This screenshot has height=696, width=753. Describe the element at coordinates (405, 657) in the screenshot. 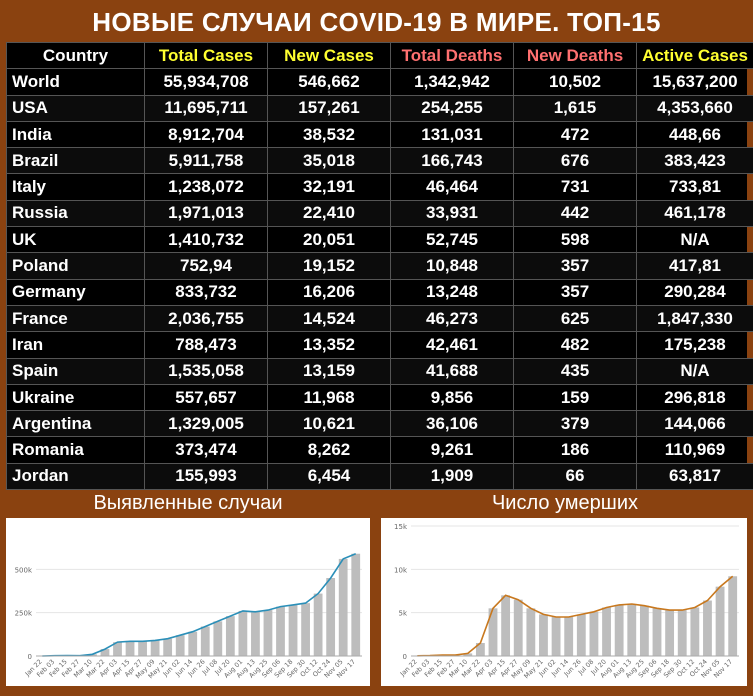

I see `y-tick-label: 0` at that location.